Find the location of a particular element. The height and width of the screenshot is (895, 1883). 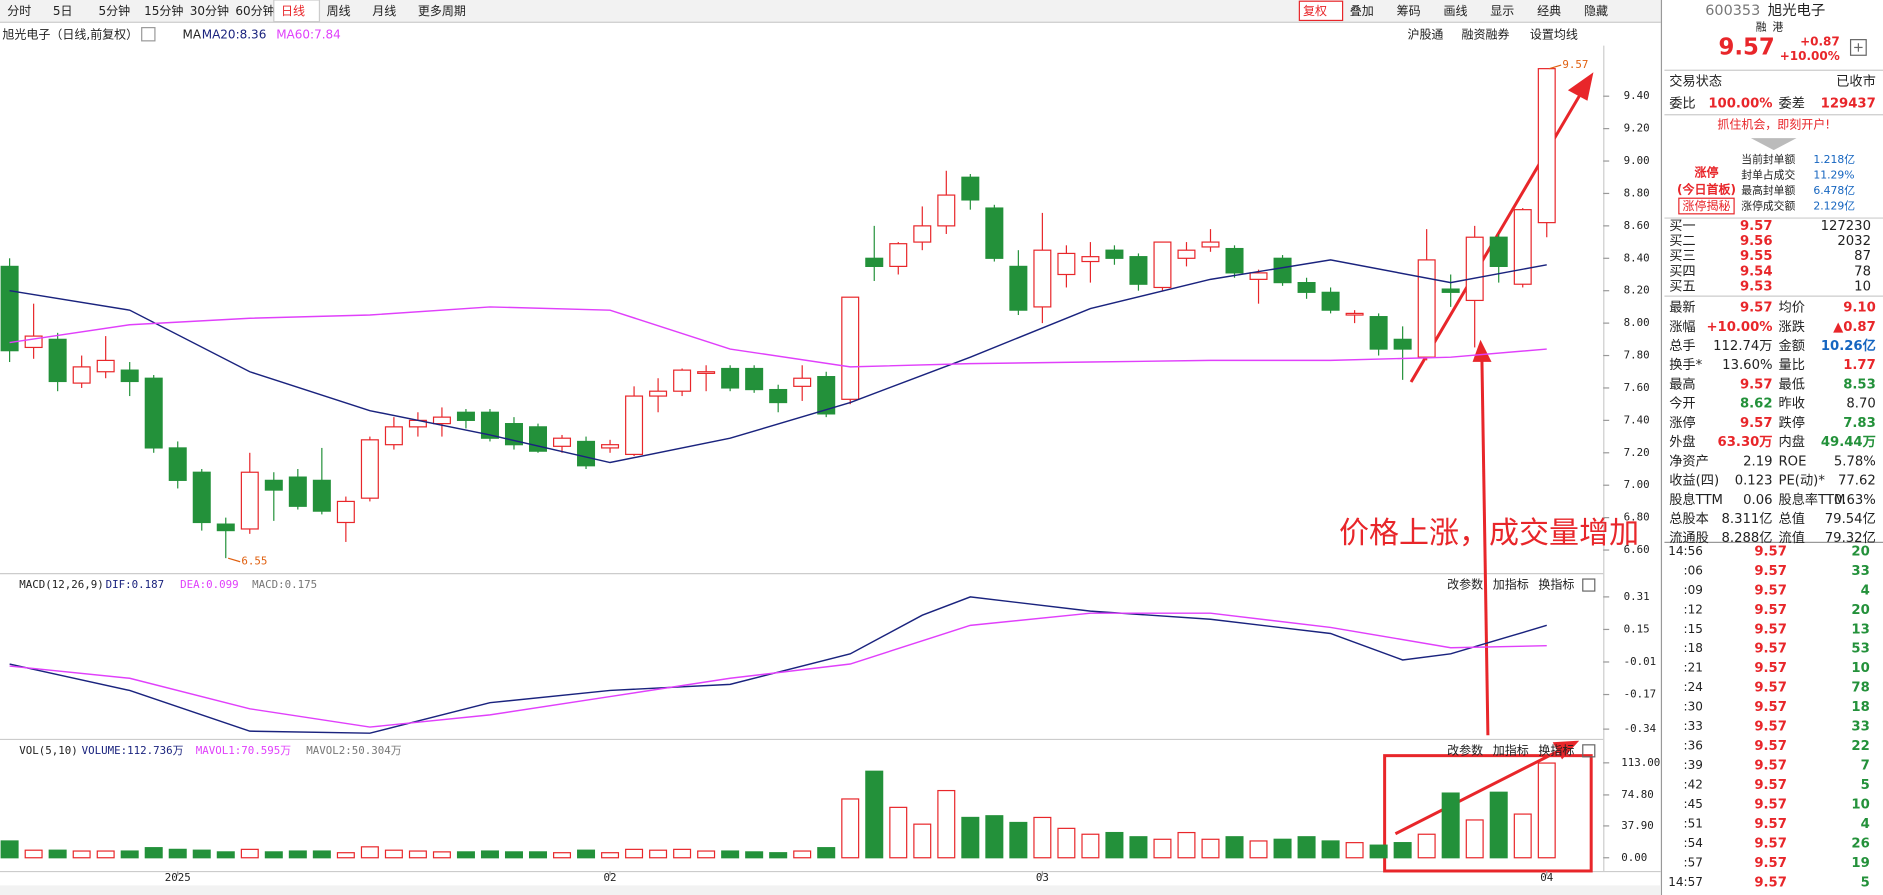

help-icon is located at coordinates (148, 34).